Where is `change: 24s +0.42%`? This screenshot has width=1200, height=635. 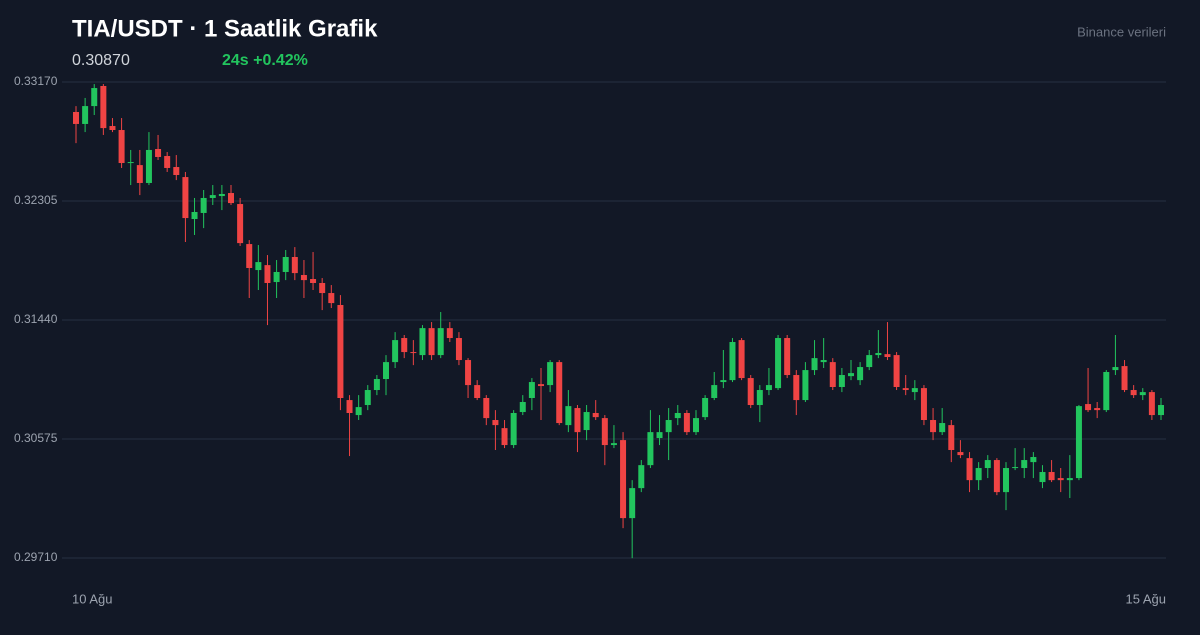
change: 24s +0.42% is located at coordinates (265, 60).